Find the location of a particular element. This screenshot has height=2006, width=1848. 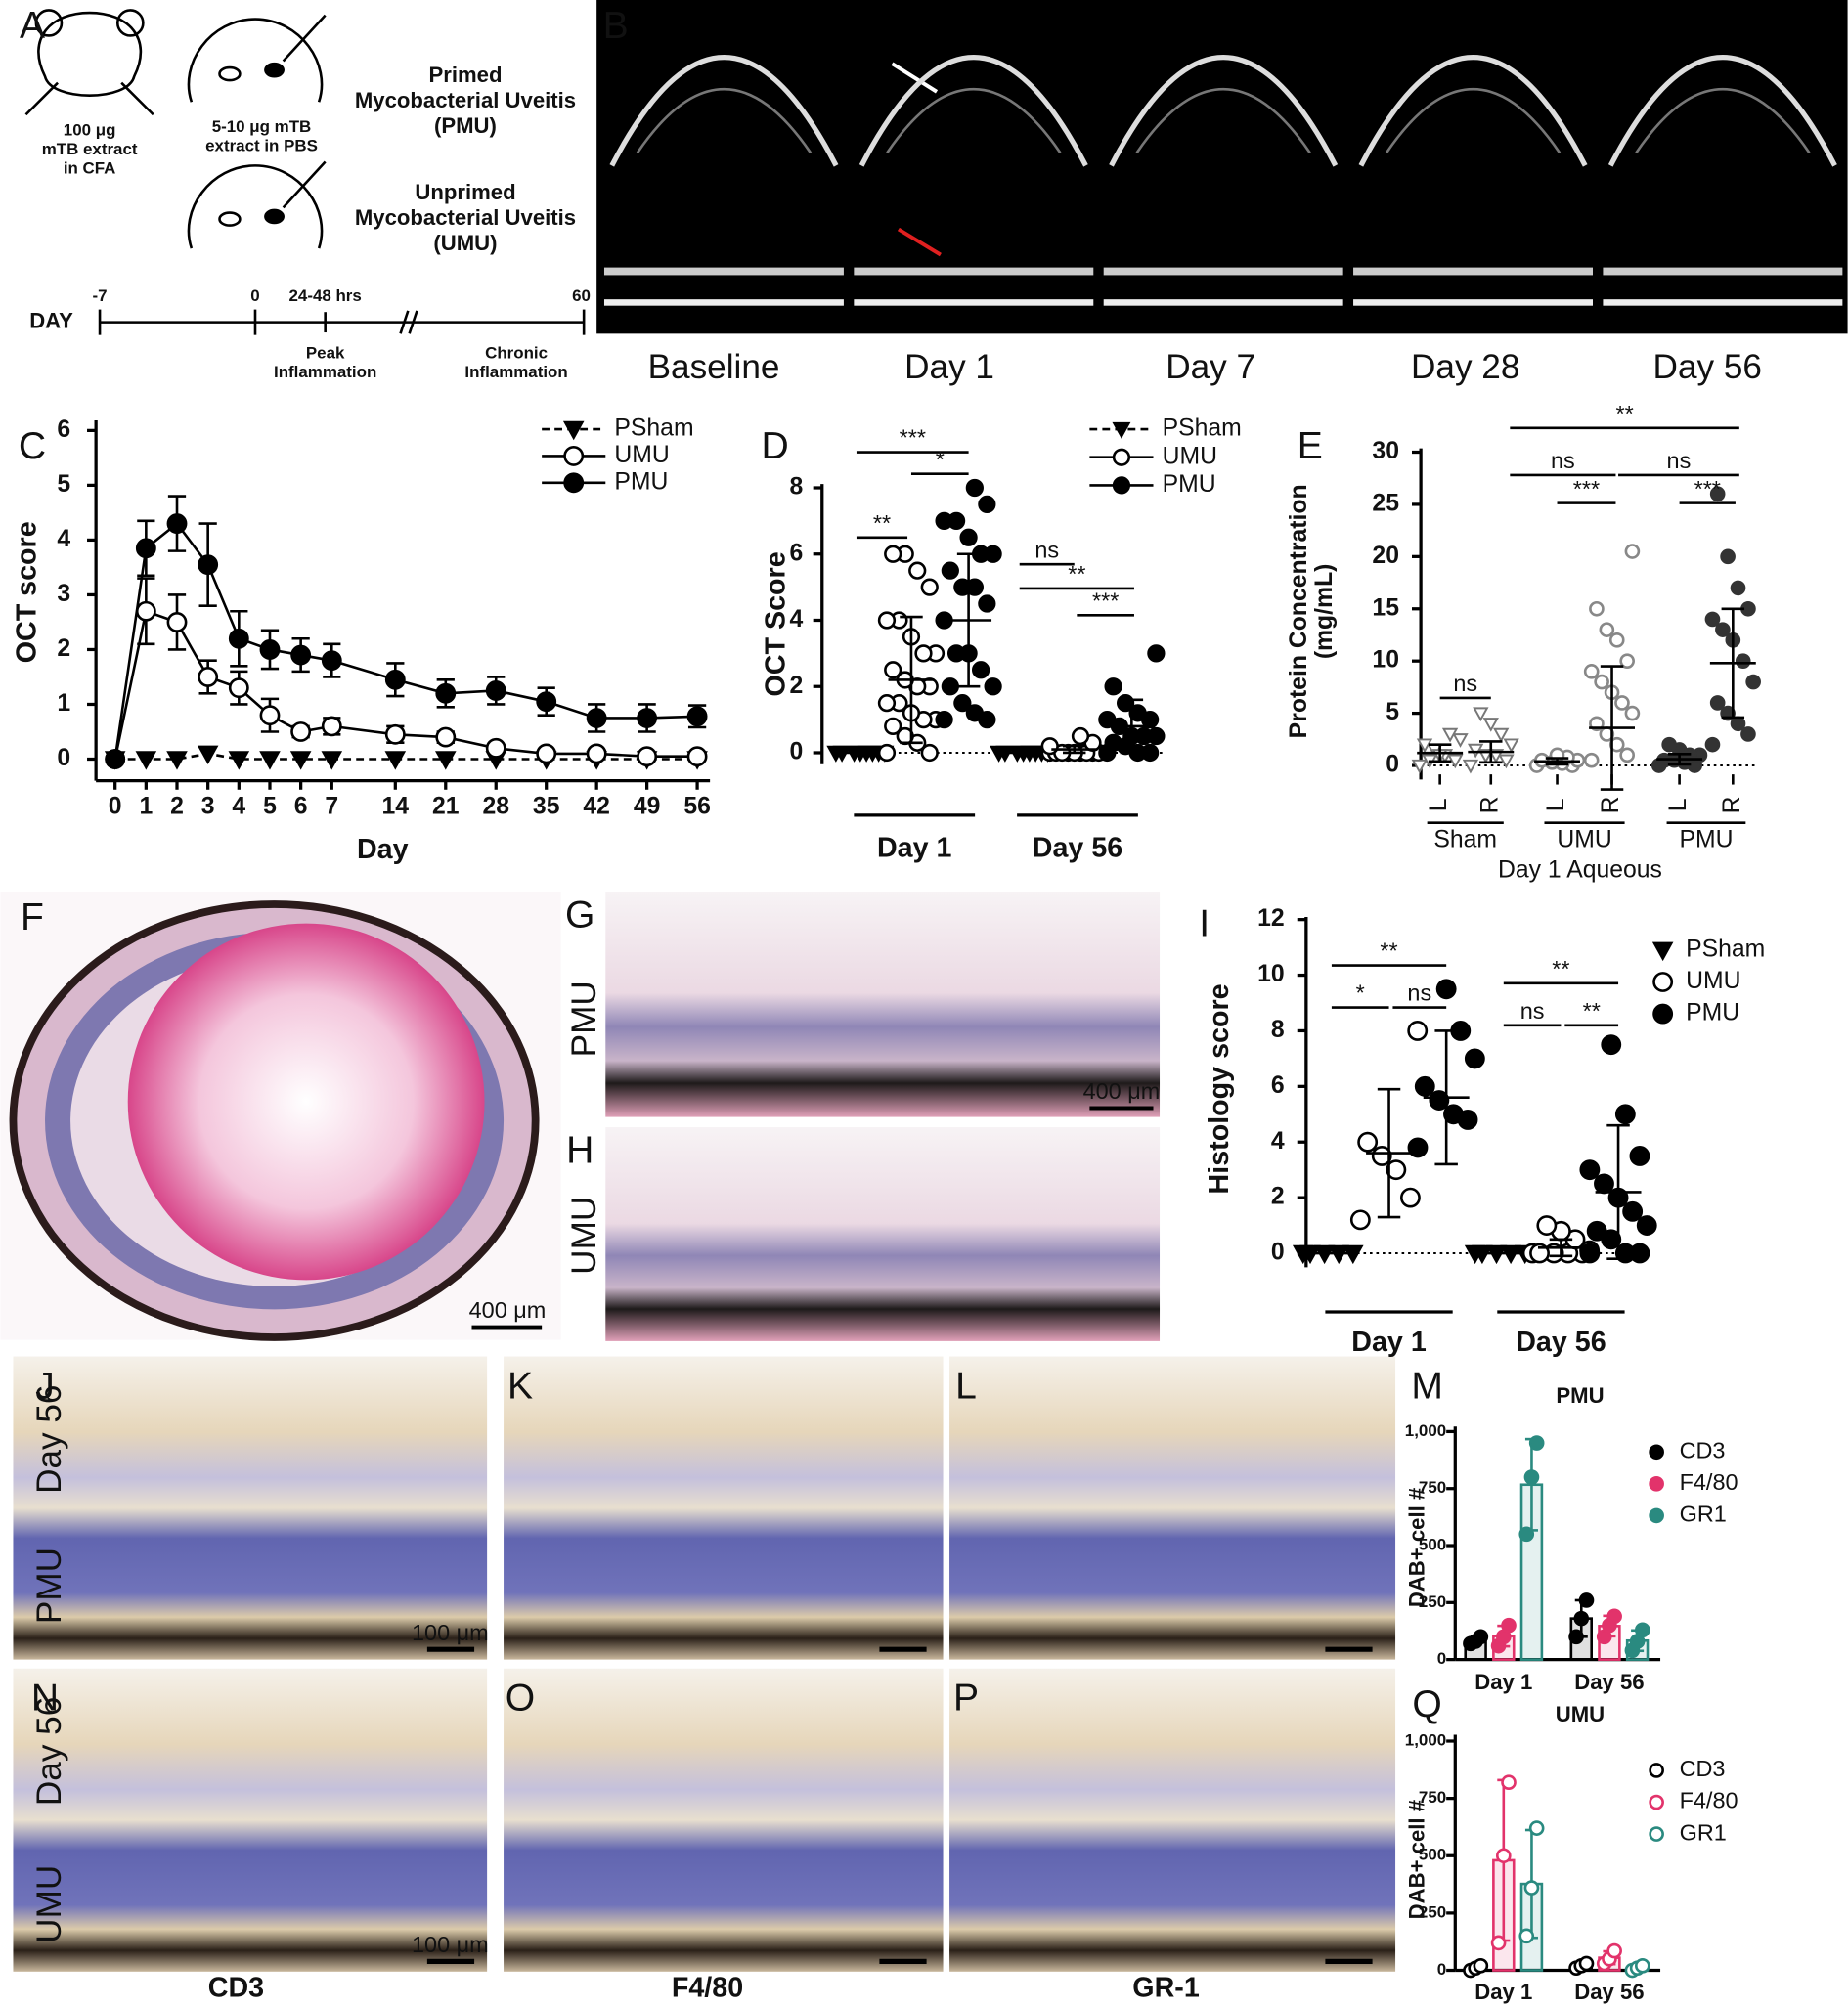

legend-label: CD3 is located at coordinates (1703, 1449).